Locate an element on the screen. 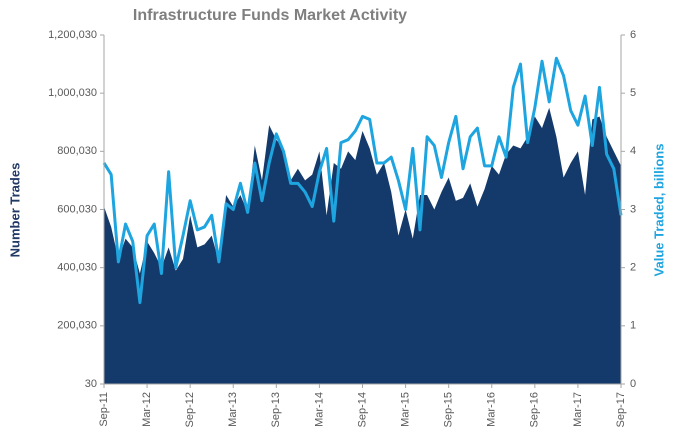 The image size is (675, 434). y2-tick-label: 5 is located at coordinates (633, 93).